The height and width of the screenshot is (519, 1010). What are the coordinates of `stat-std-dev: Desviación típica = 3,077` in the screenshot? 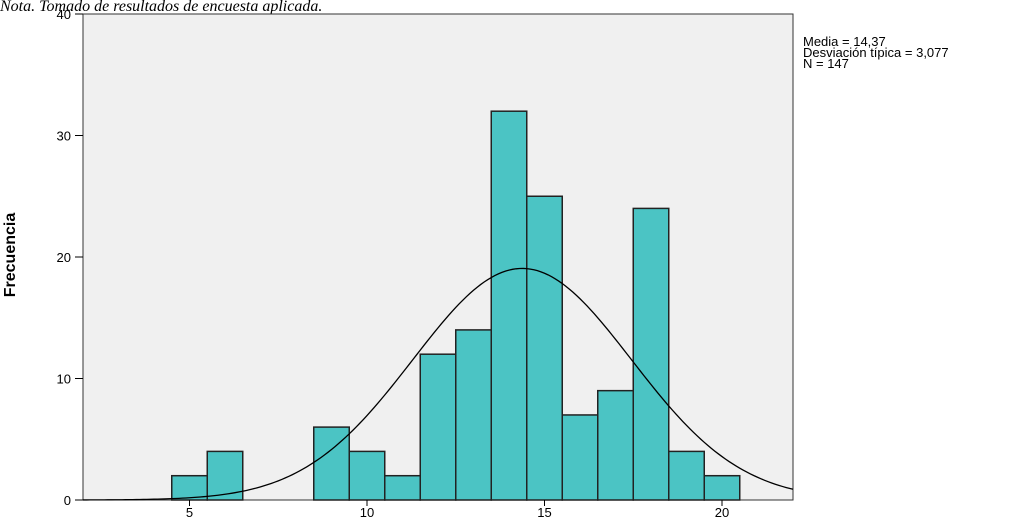 It's located at (876, 52).